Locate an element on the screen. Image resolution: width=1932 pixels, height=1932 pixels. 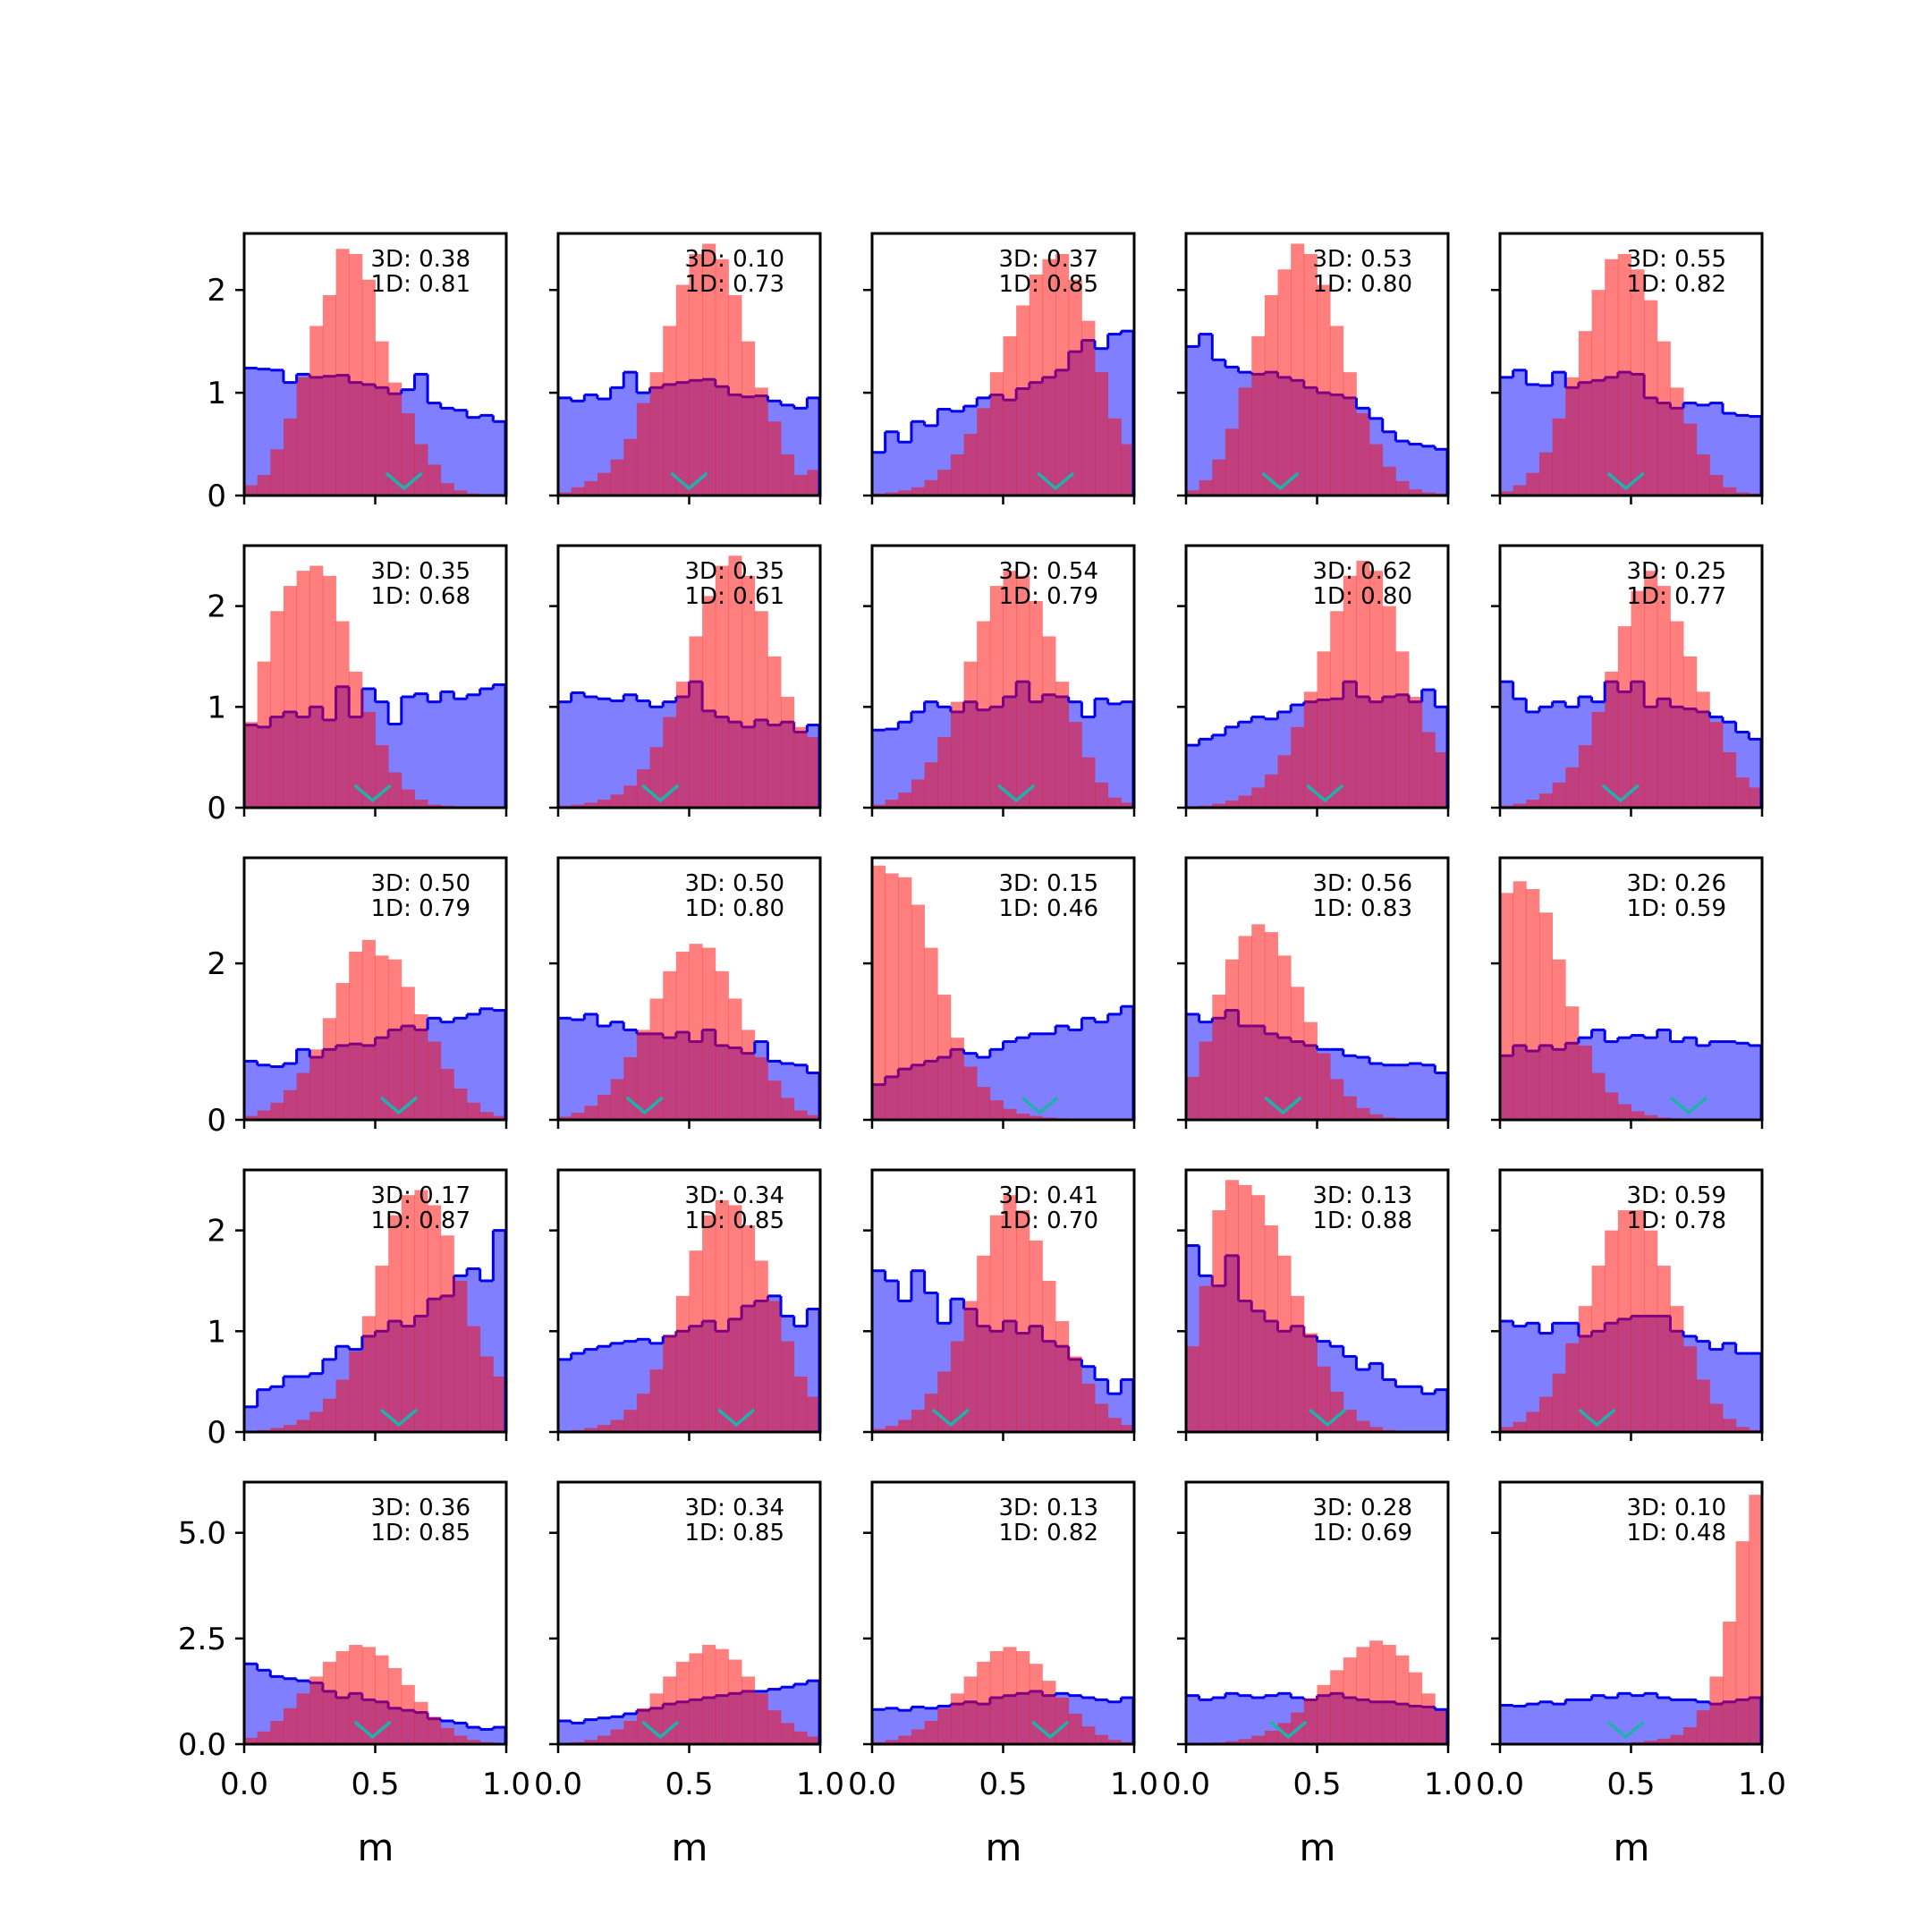
score-3d-label: 3D: 0.36 is located at coordinates (420, 1508).